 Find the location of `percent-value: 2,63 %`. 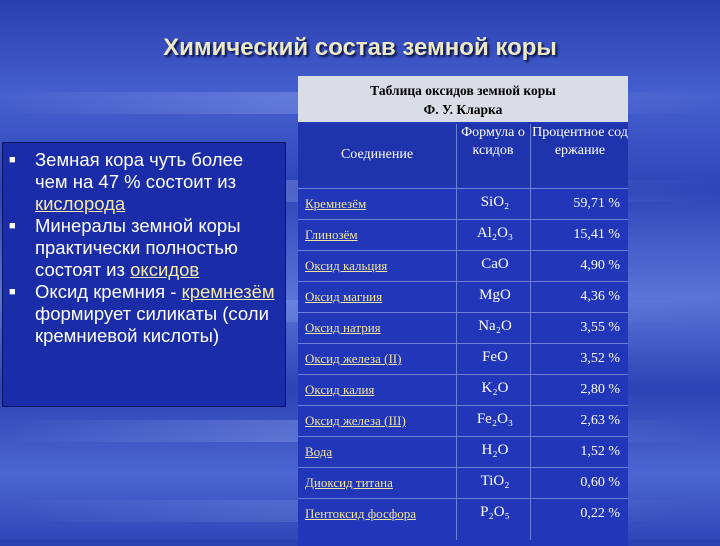

percent-value: 2,63 % is located at coordinates (600, 420).